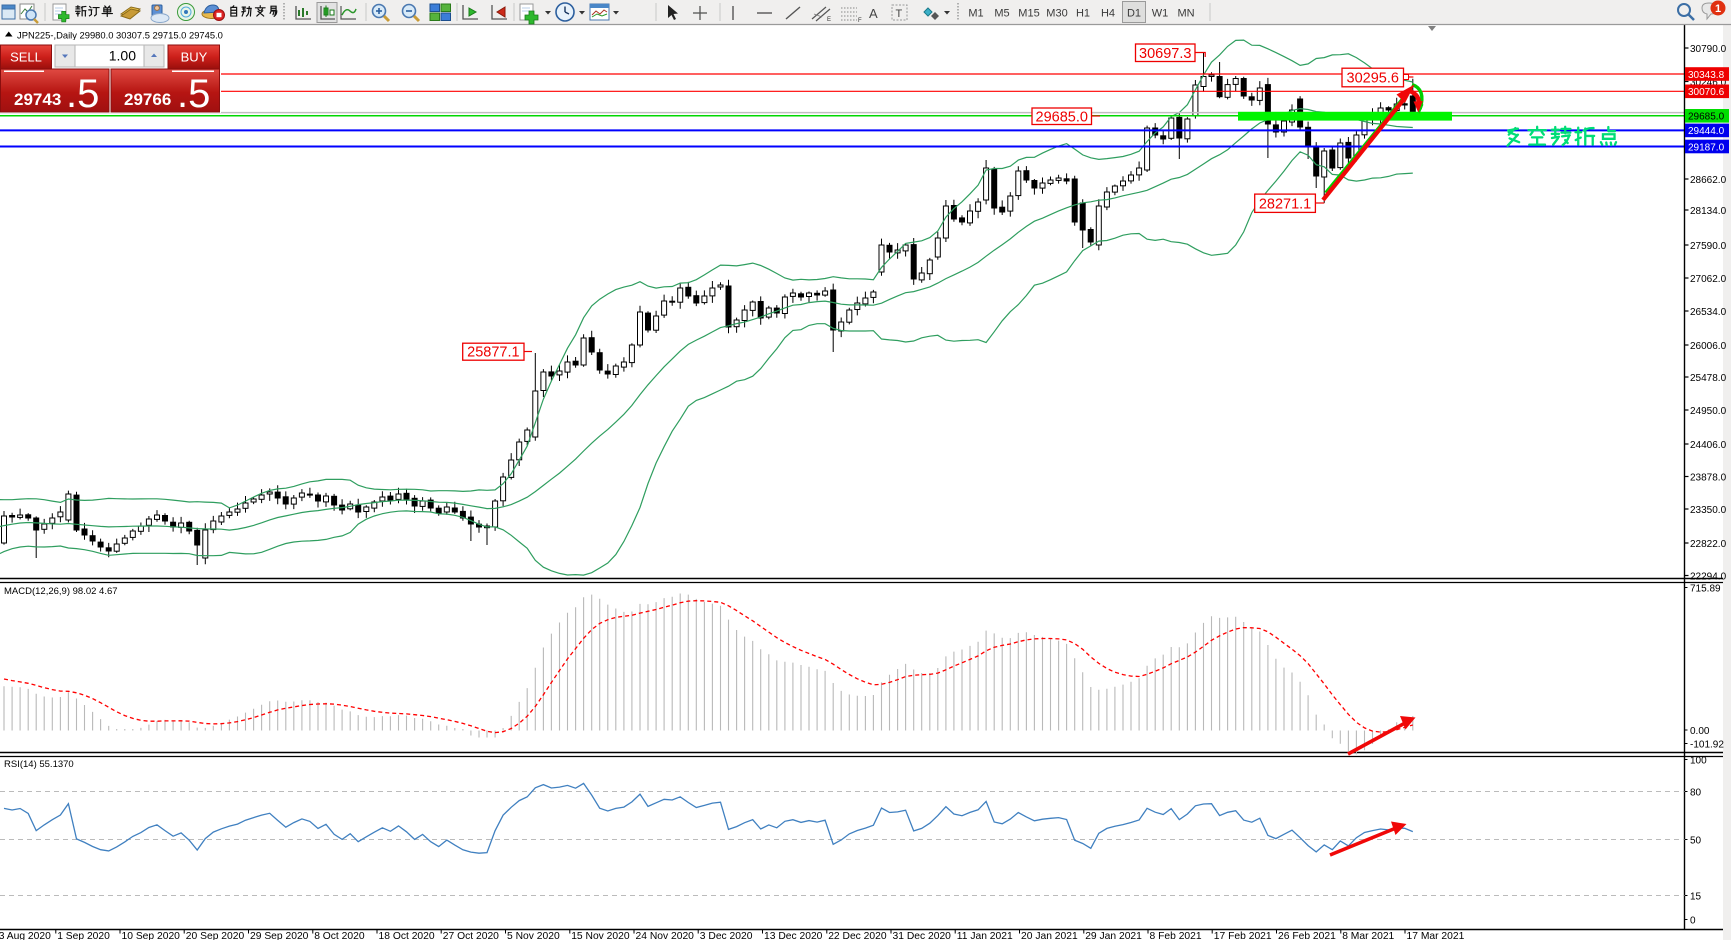 The height and width of the screenshot is (940, 1731). Describe the element at coordinates (1708, 312) in the screenshot. I see `svg-text: 26534.0` at that location.